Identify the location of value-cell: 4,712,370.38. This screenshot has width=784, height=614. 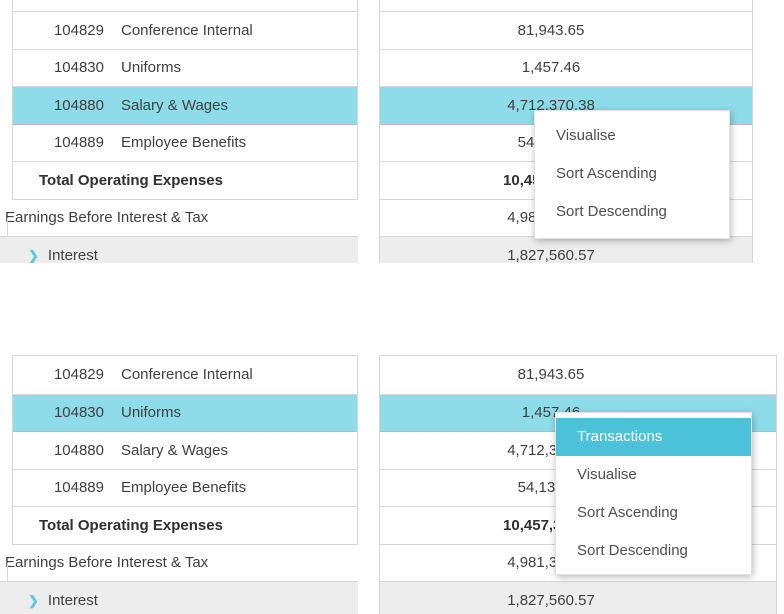
(551, 105).